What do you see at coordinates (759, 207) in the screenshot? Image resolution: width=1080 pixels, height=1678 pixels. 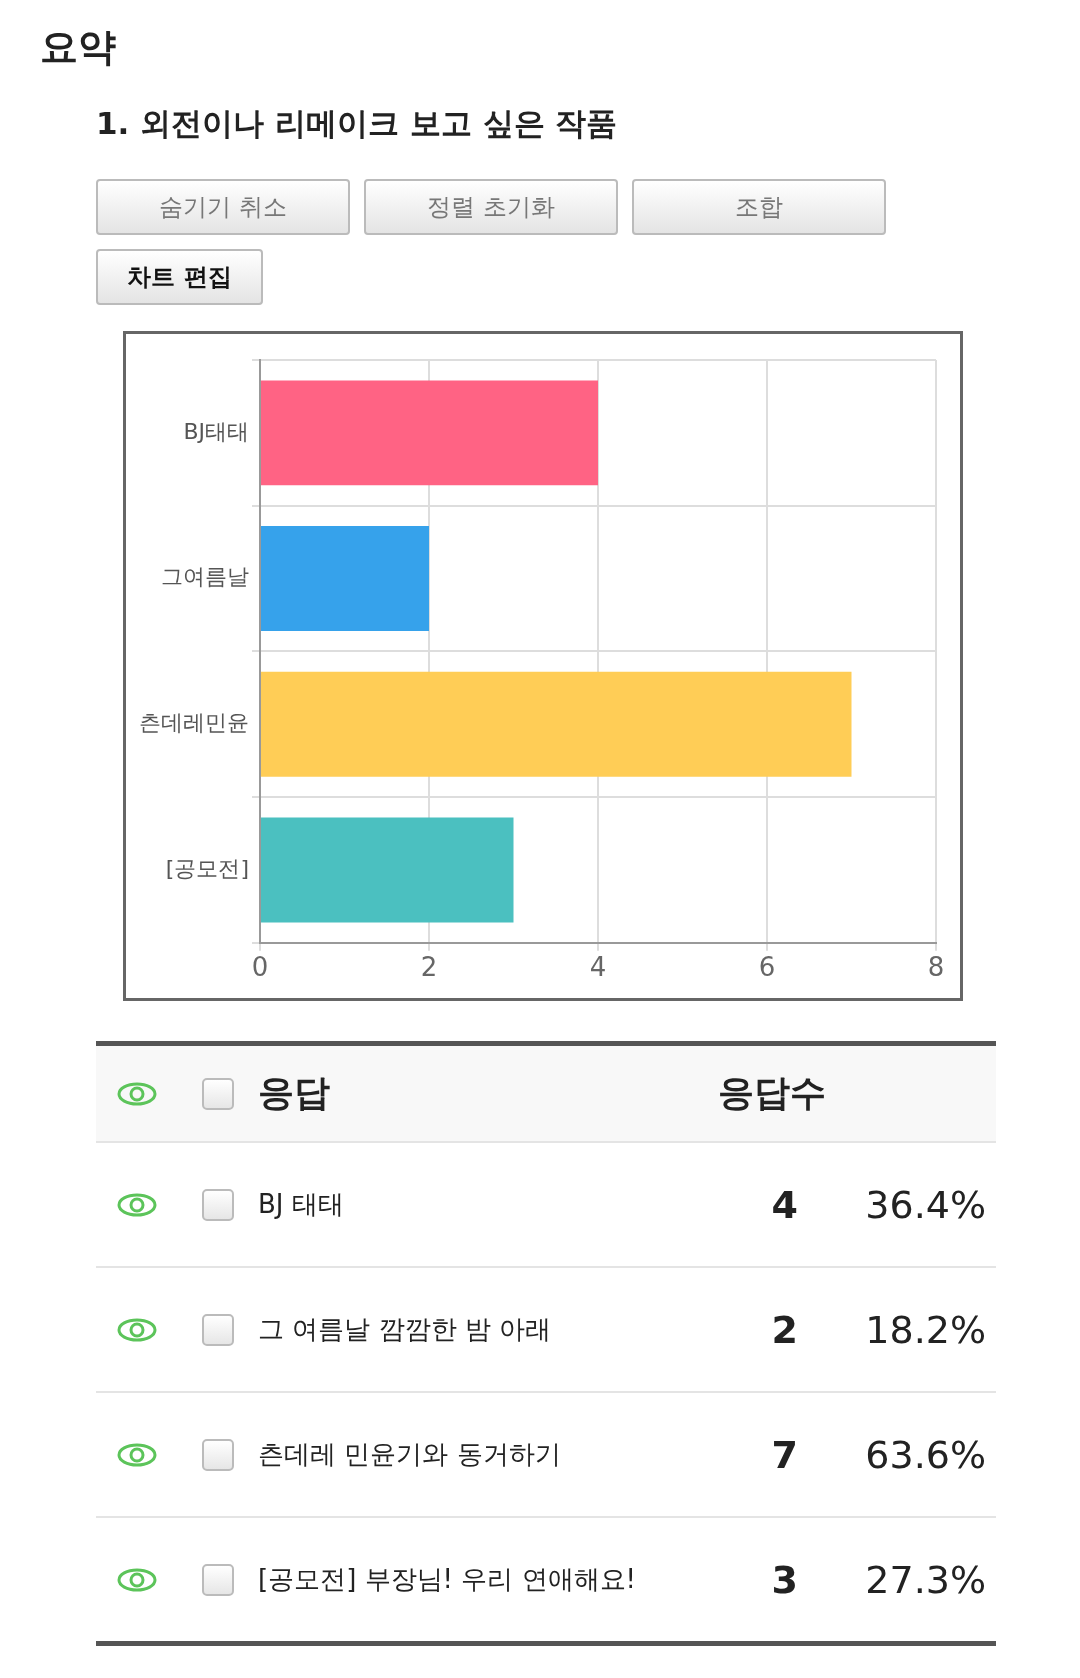 I see `text: 조합` at bounding box center [759, 207].